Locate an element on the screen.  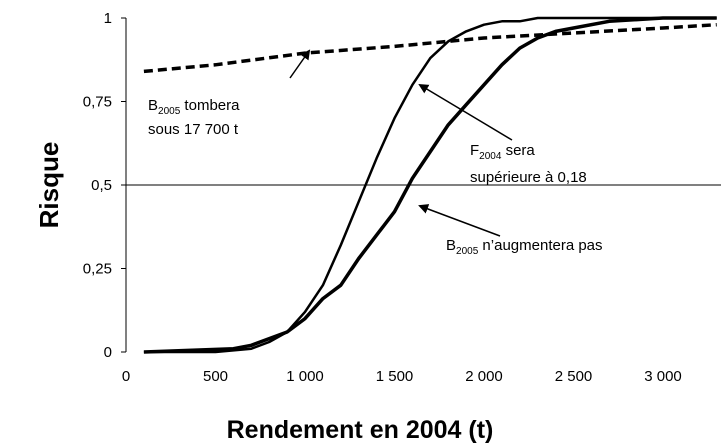
annotation: B2005 n’augmentera pas is located at coordinates (524, 247).